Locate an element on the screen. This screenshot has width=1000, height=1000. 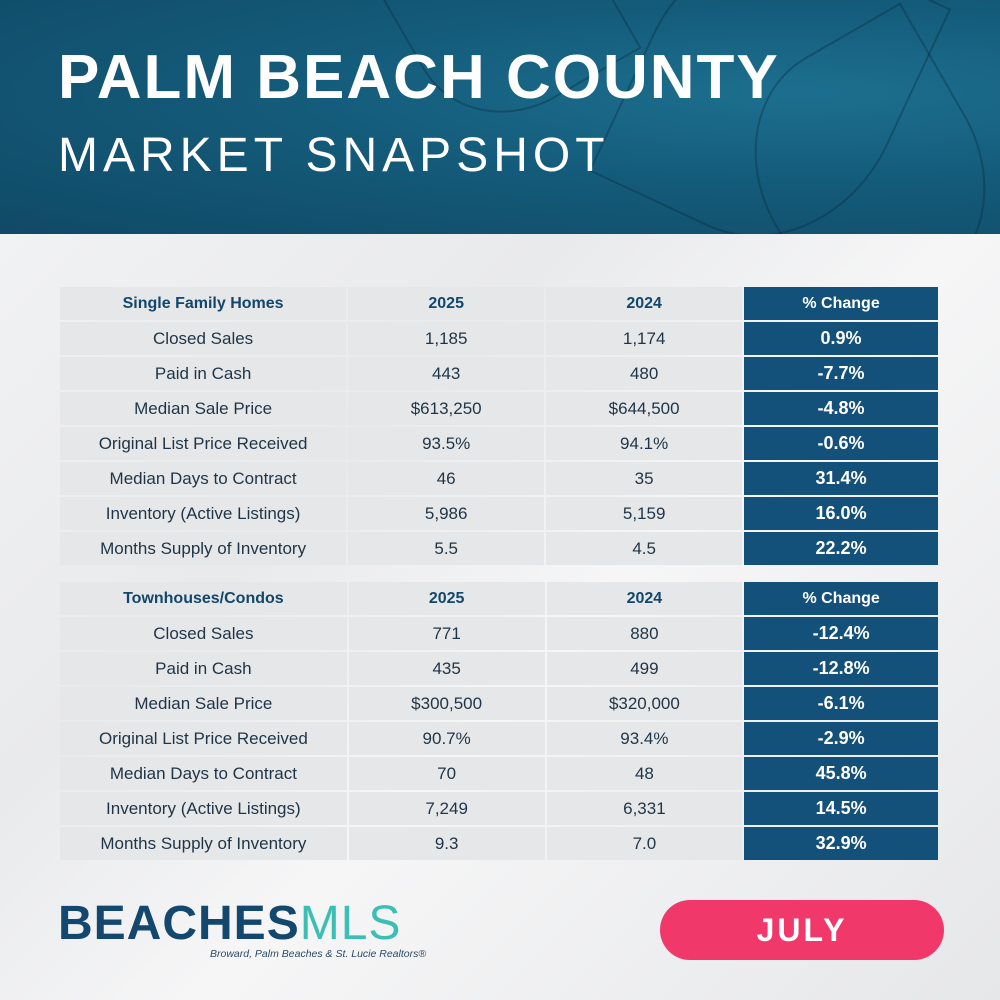
percent-change: 16.0% is located at coordinates (841, 513).